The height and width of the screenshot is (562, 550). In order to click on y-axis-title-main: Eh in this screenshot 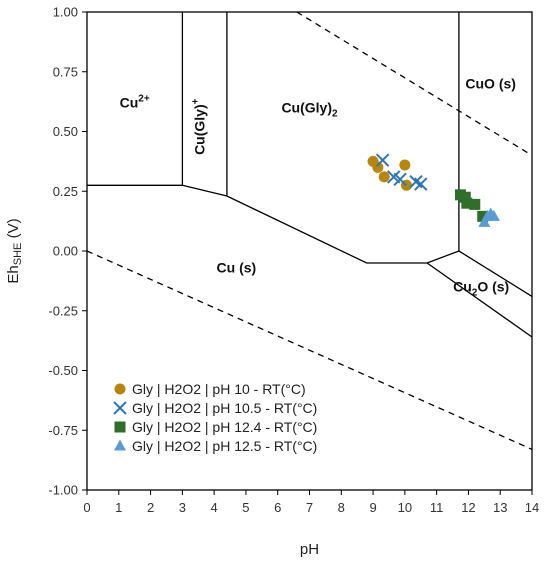, I will do `click(13, 274)`.